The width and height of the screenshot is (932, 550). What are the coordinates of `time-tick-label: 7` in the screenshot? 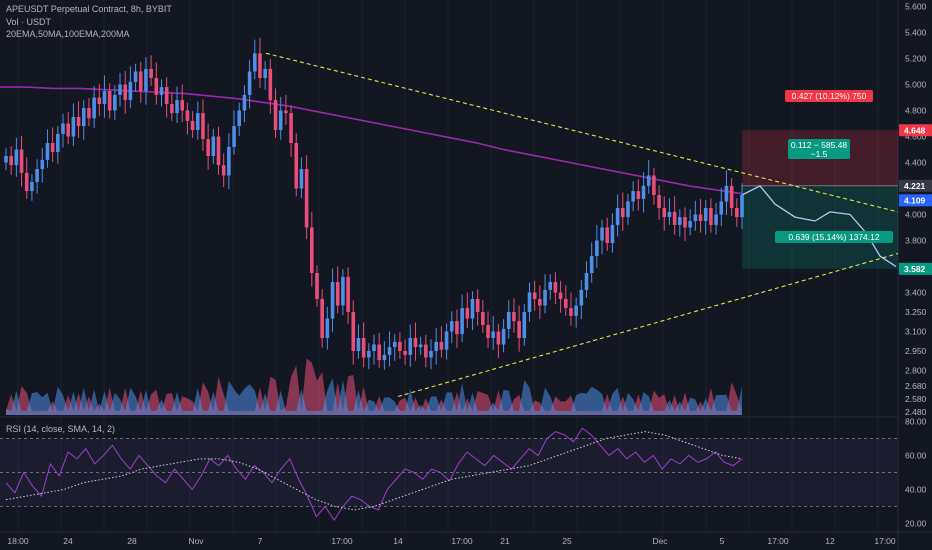 It's located at (260, 541).